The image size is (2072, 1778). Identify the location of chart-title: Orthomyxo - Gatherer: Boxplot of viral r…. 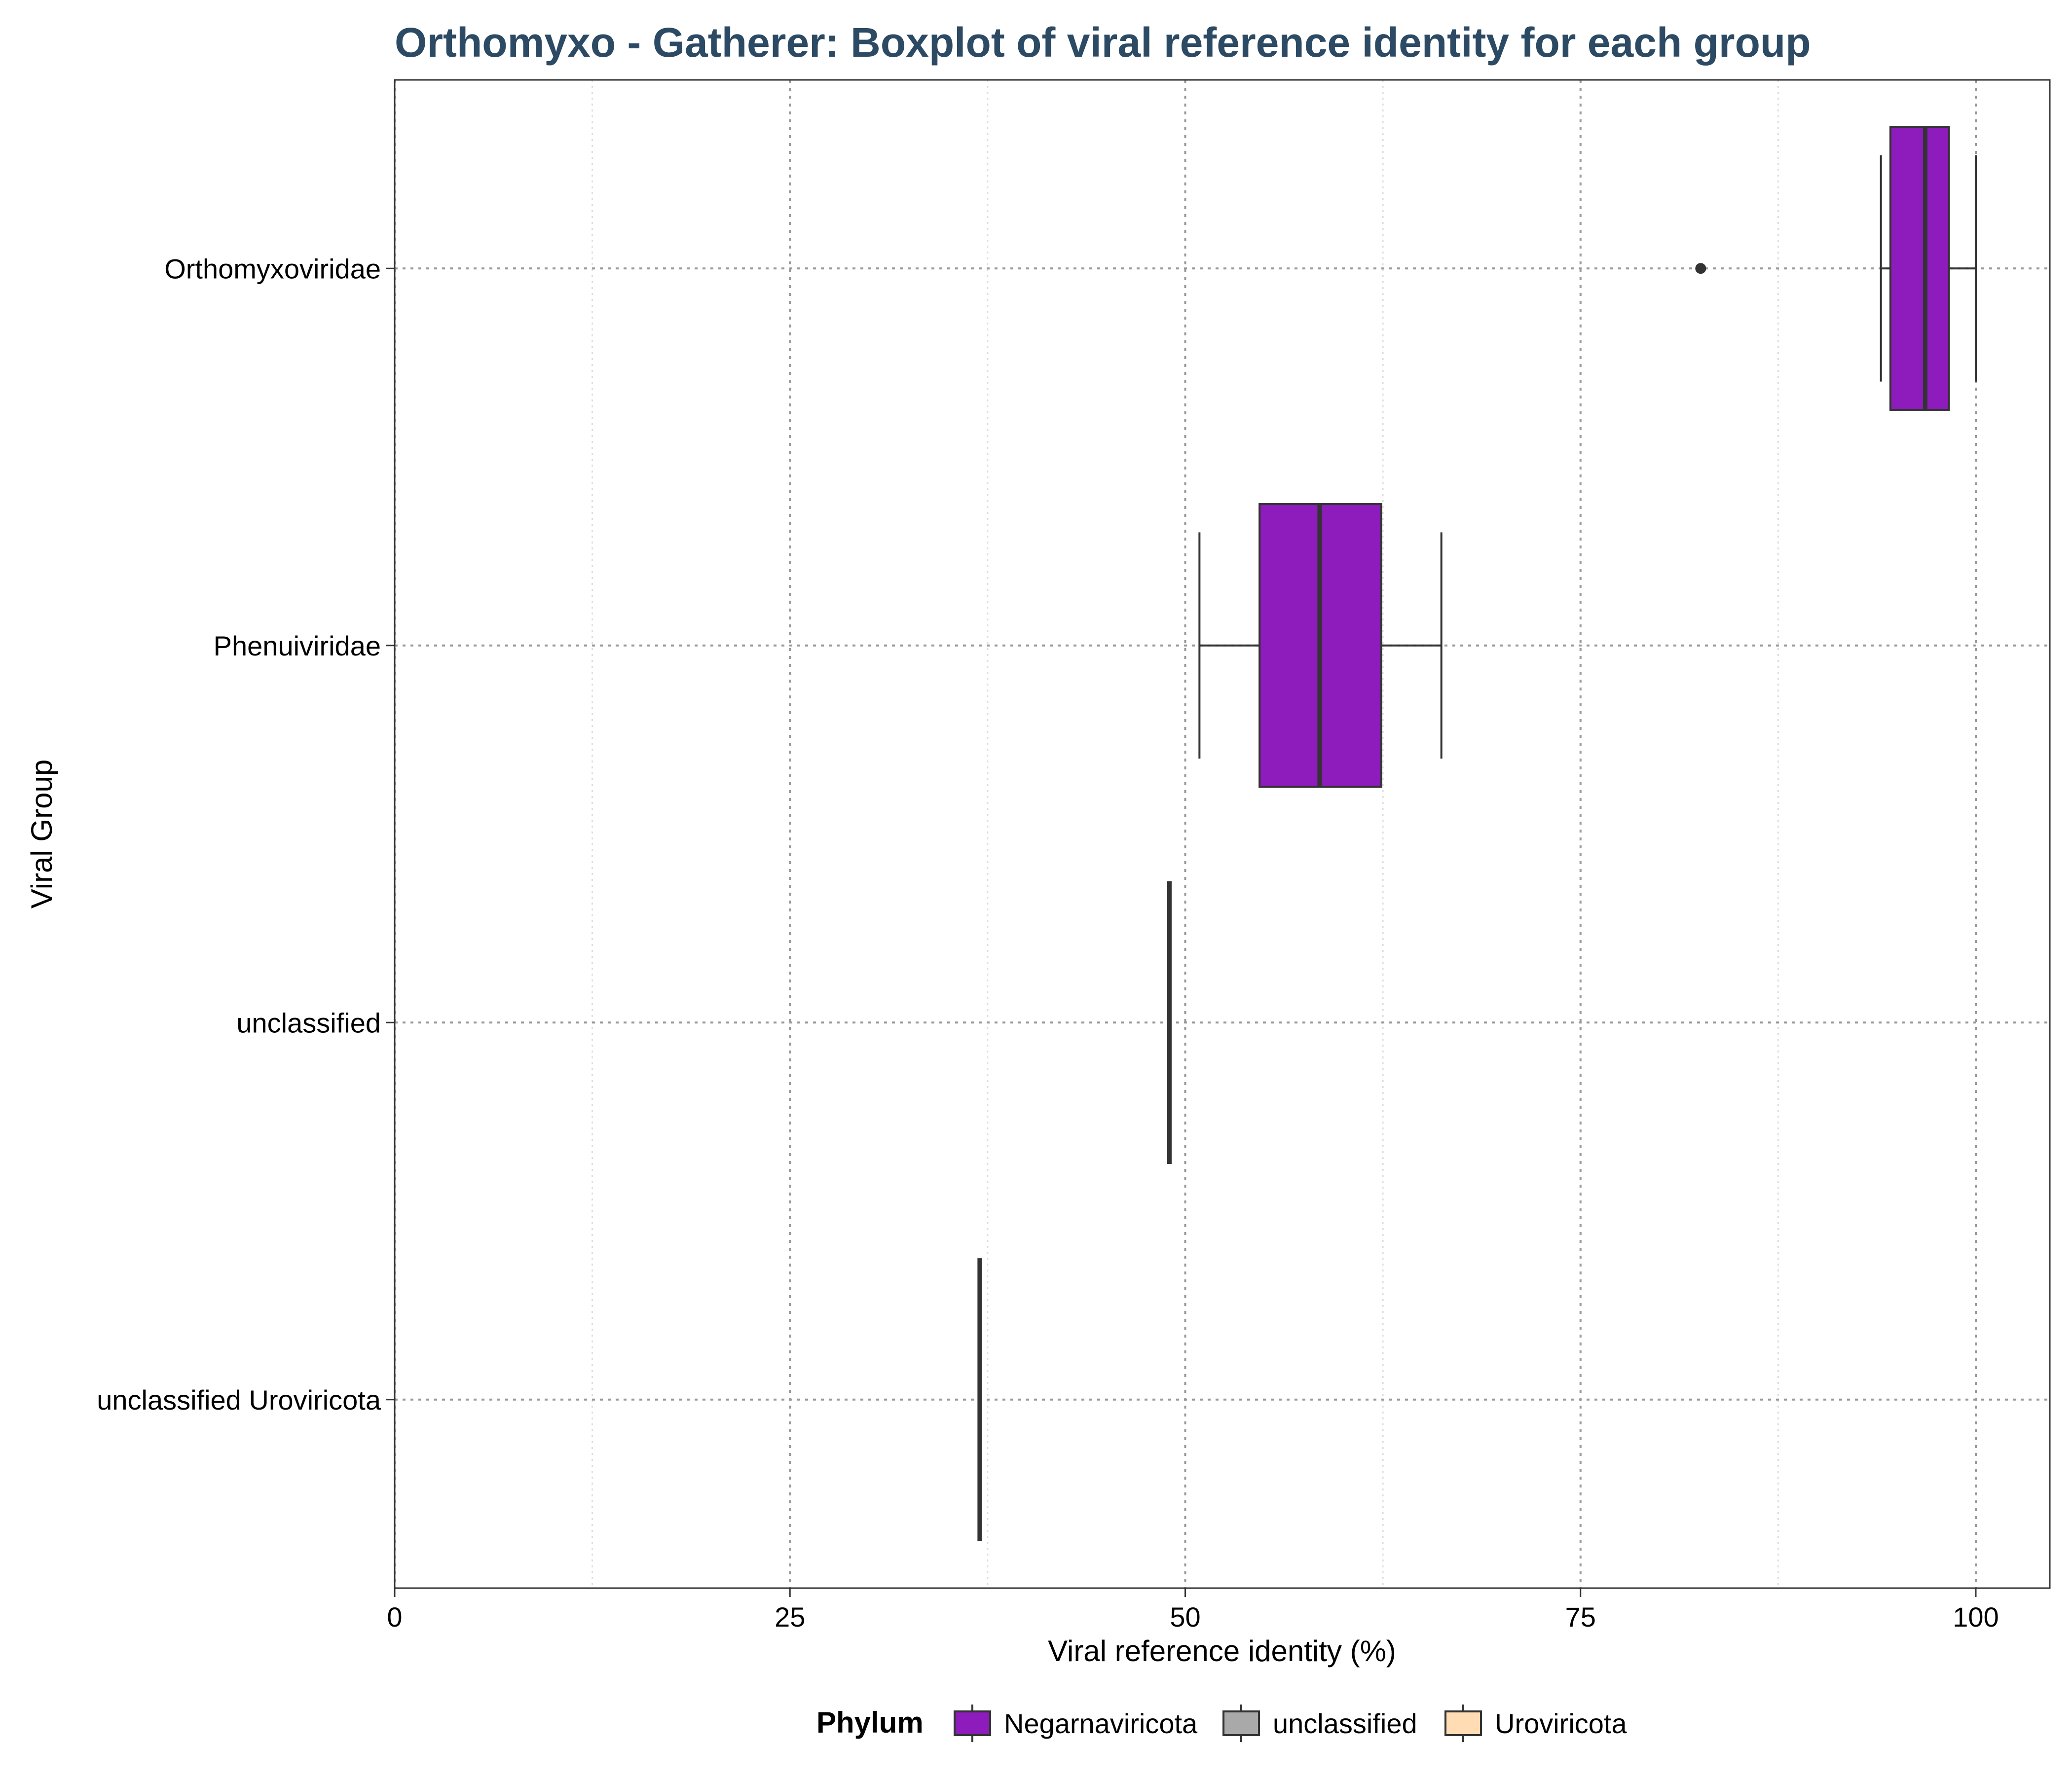
(1103, 43).